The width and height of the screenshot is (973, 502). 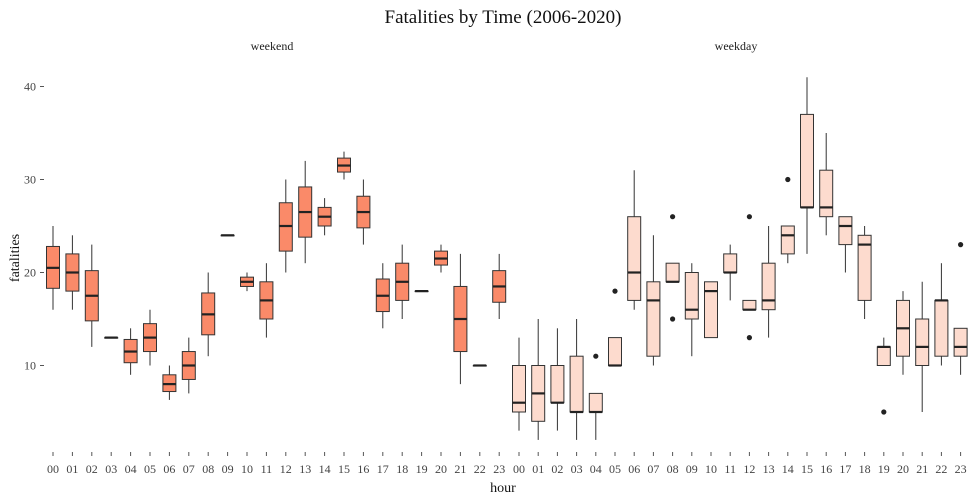 I want to click on x-tick-label: 15, so click(x=344, y=469).